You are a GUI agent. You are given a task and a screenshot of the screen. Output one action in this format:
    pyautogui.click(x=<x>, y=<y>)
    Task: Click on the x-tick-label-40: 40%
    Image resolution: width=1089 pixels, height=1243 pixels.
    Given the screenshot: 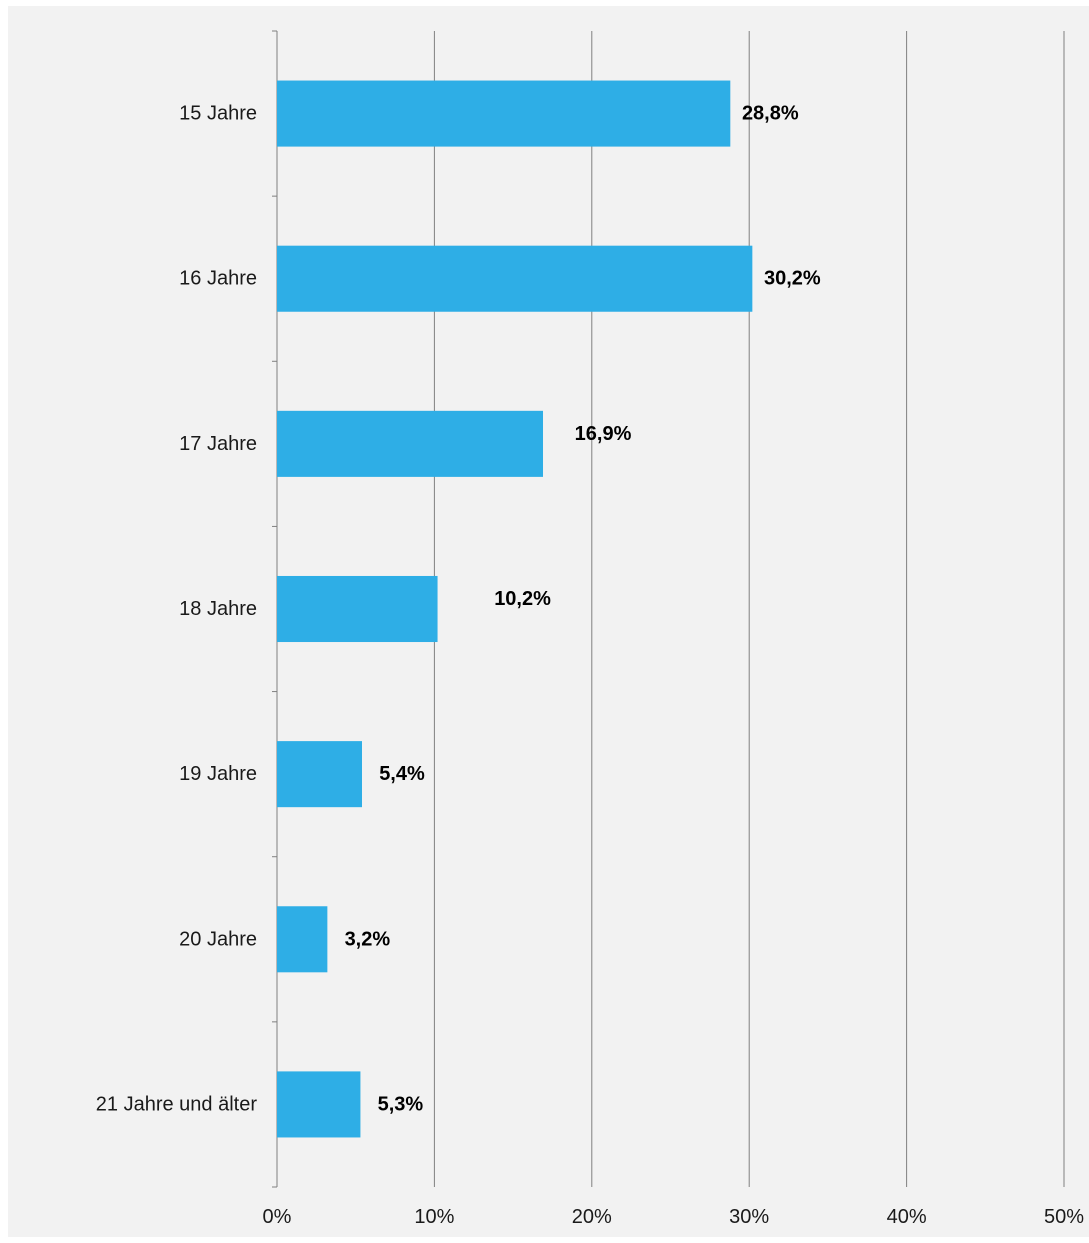 What is the action you would take?
    pyautogui.click(x=907, y=1217)
    